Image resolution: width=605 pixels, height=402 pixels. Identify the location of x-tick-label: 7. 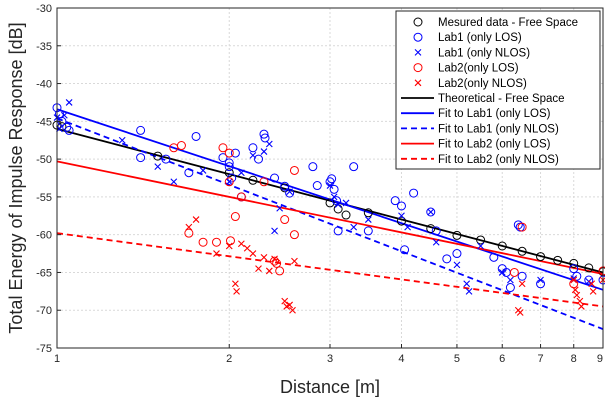
(540, 359).